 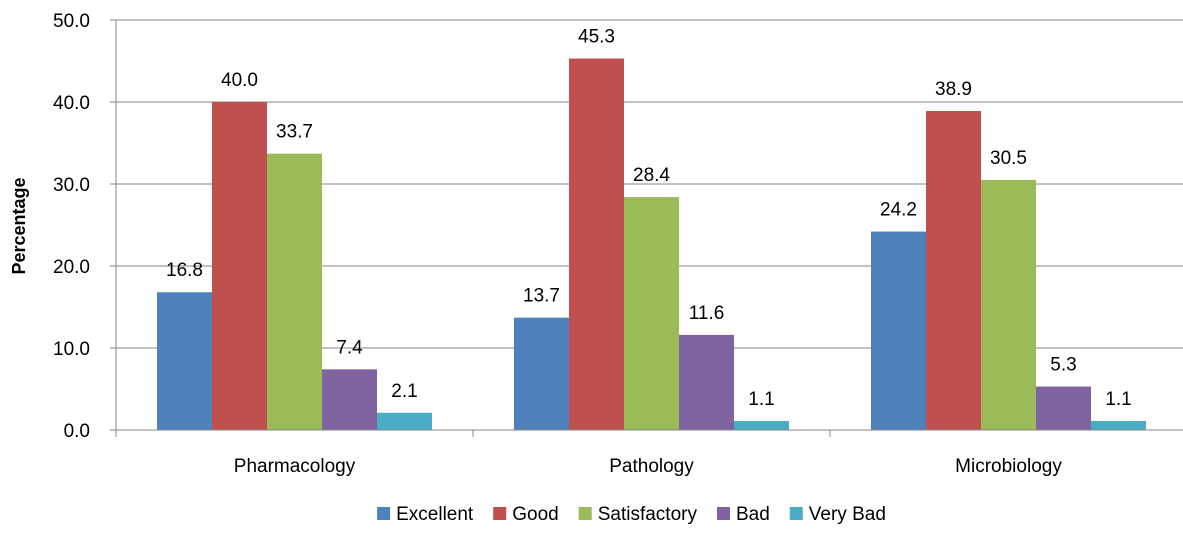 I want to click on data-label: 45.3, so click(x=596, y=37).